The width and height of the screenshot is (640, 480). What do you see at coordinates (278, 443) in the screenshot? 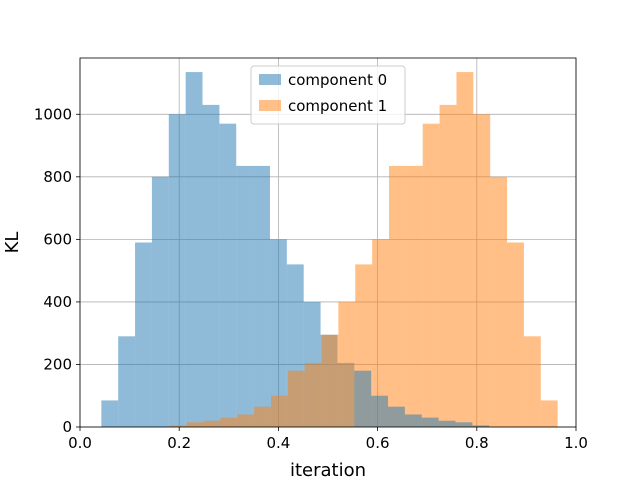
I see `x-tick-label: 0.4` at bounding box center [278, 443].